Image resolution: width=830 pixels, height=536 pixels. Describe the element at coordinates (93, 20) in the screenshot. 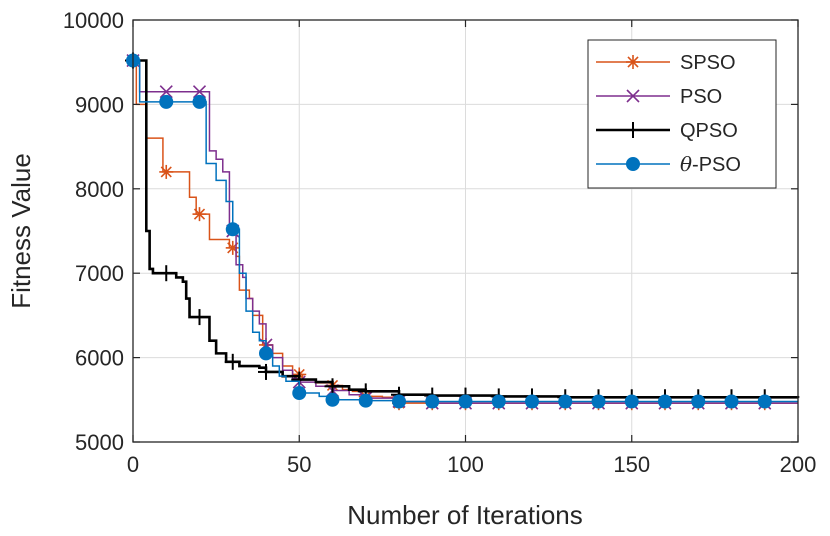

I see `y-tick-label: 10000` at that location.